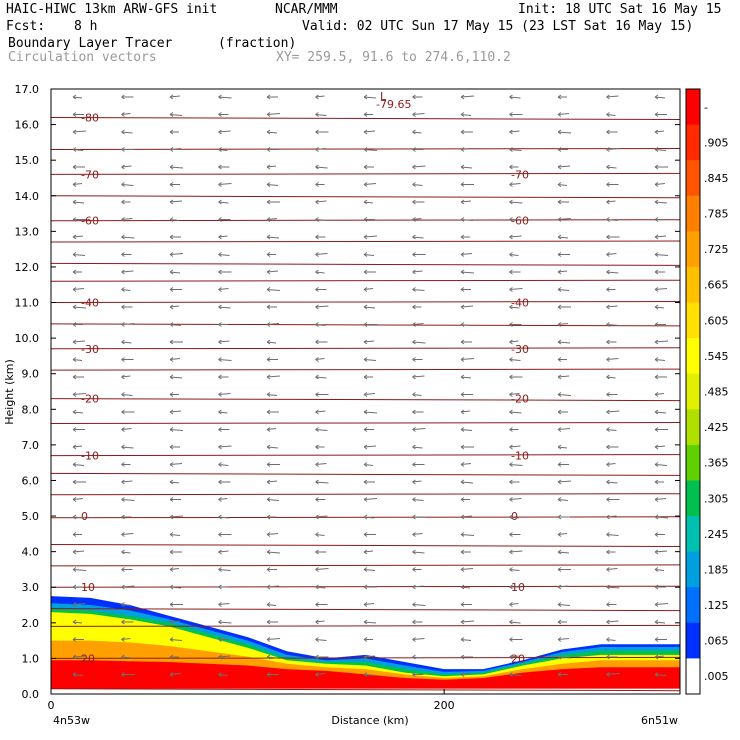 The width and height of the screenshot is (740, 740). Describe the element at coordinates (716, 676) in the screenshot. I see `colorbar-label-16: .005` at that location.